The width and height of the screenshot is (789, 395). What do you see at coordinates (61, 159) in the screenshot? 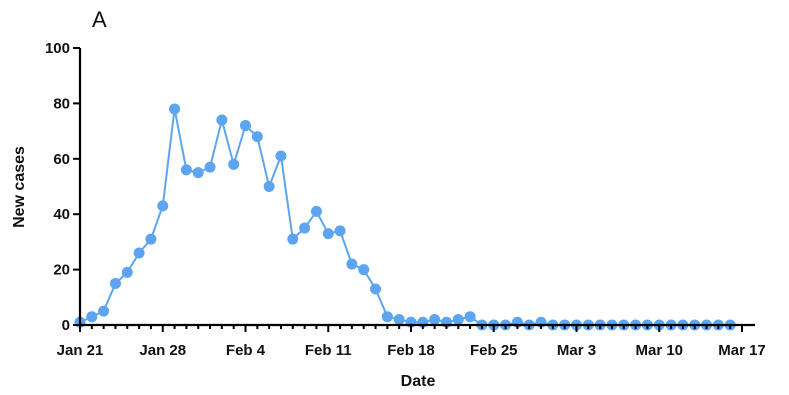
I see `y-tick-label-60: 60` at bounding box center [61, 159].